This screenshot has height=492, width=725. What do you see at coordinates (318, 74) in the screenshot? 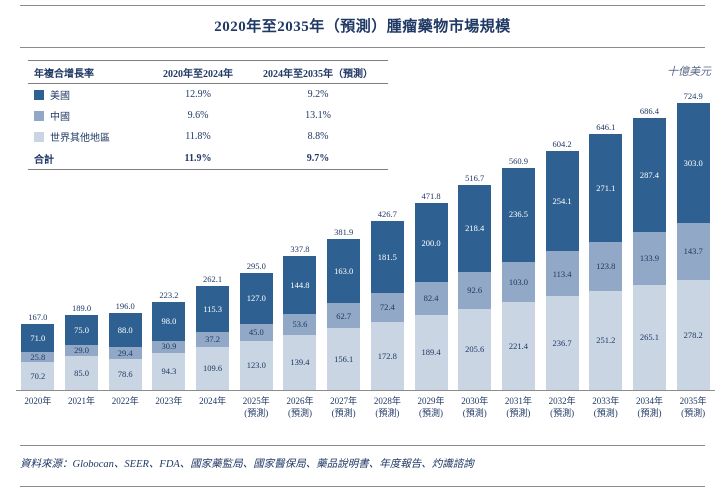
I see `cagr-header-2024-2035: 2024年至2035年（預測）` at bounding box center [318, 74].